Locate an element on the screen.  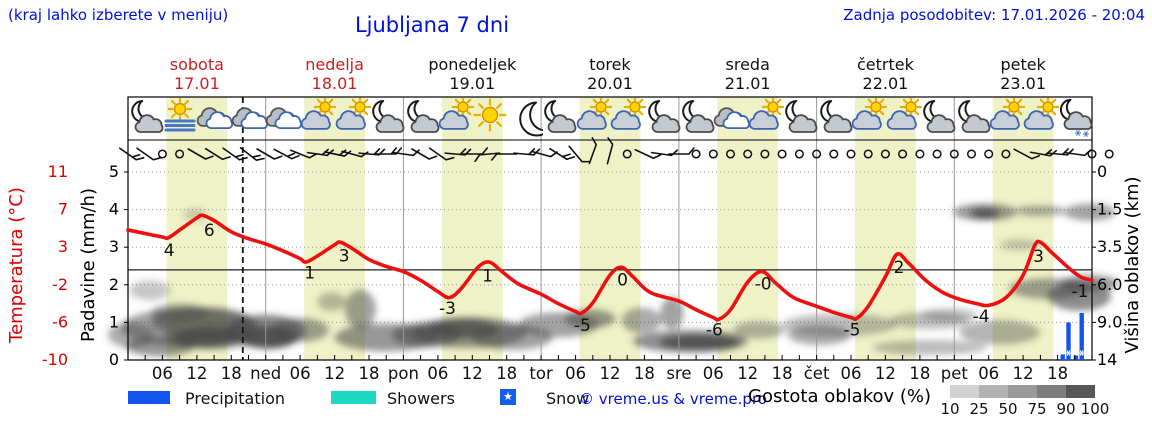
day-name: ponedeljek is located at coordinates (472, 64).